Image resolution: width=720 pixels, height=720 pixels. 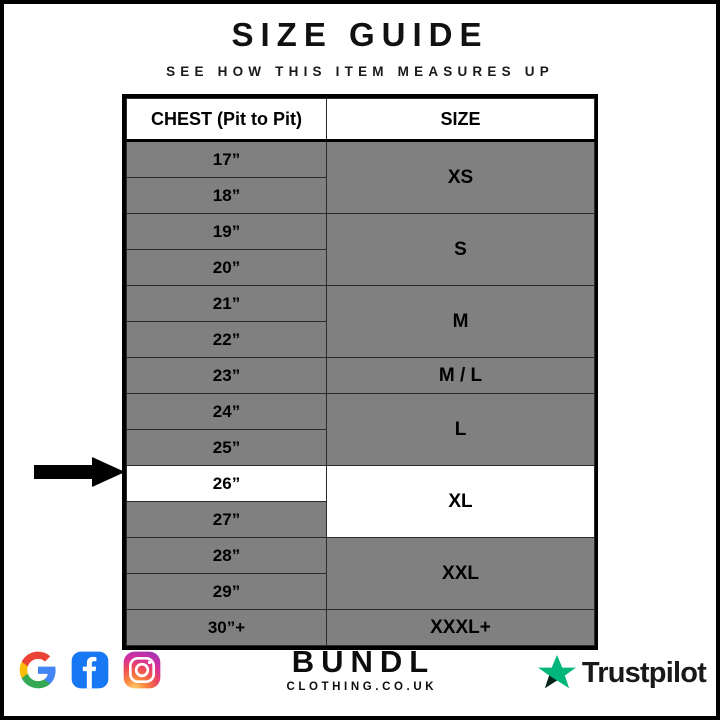 I want to click on size-cell: XXL, so click(x=460, y=573).